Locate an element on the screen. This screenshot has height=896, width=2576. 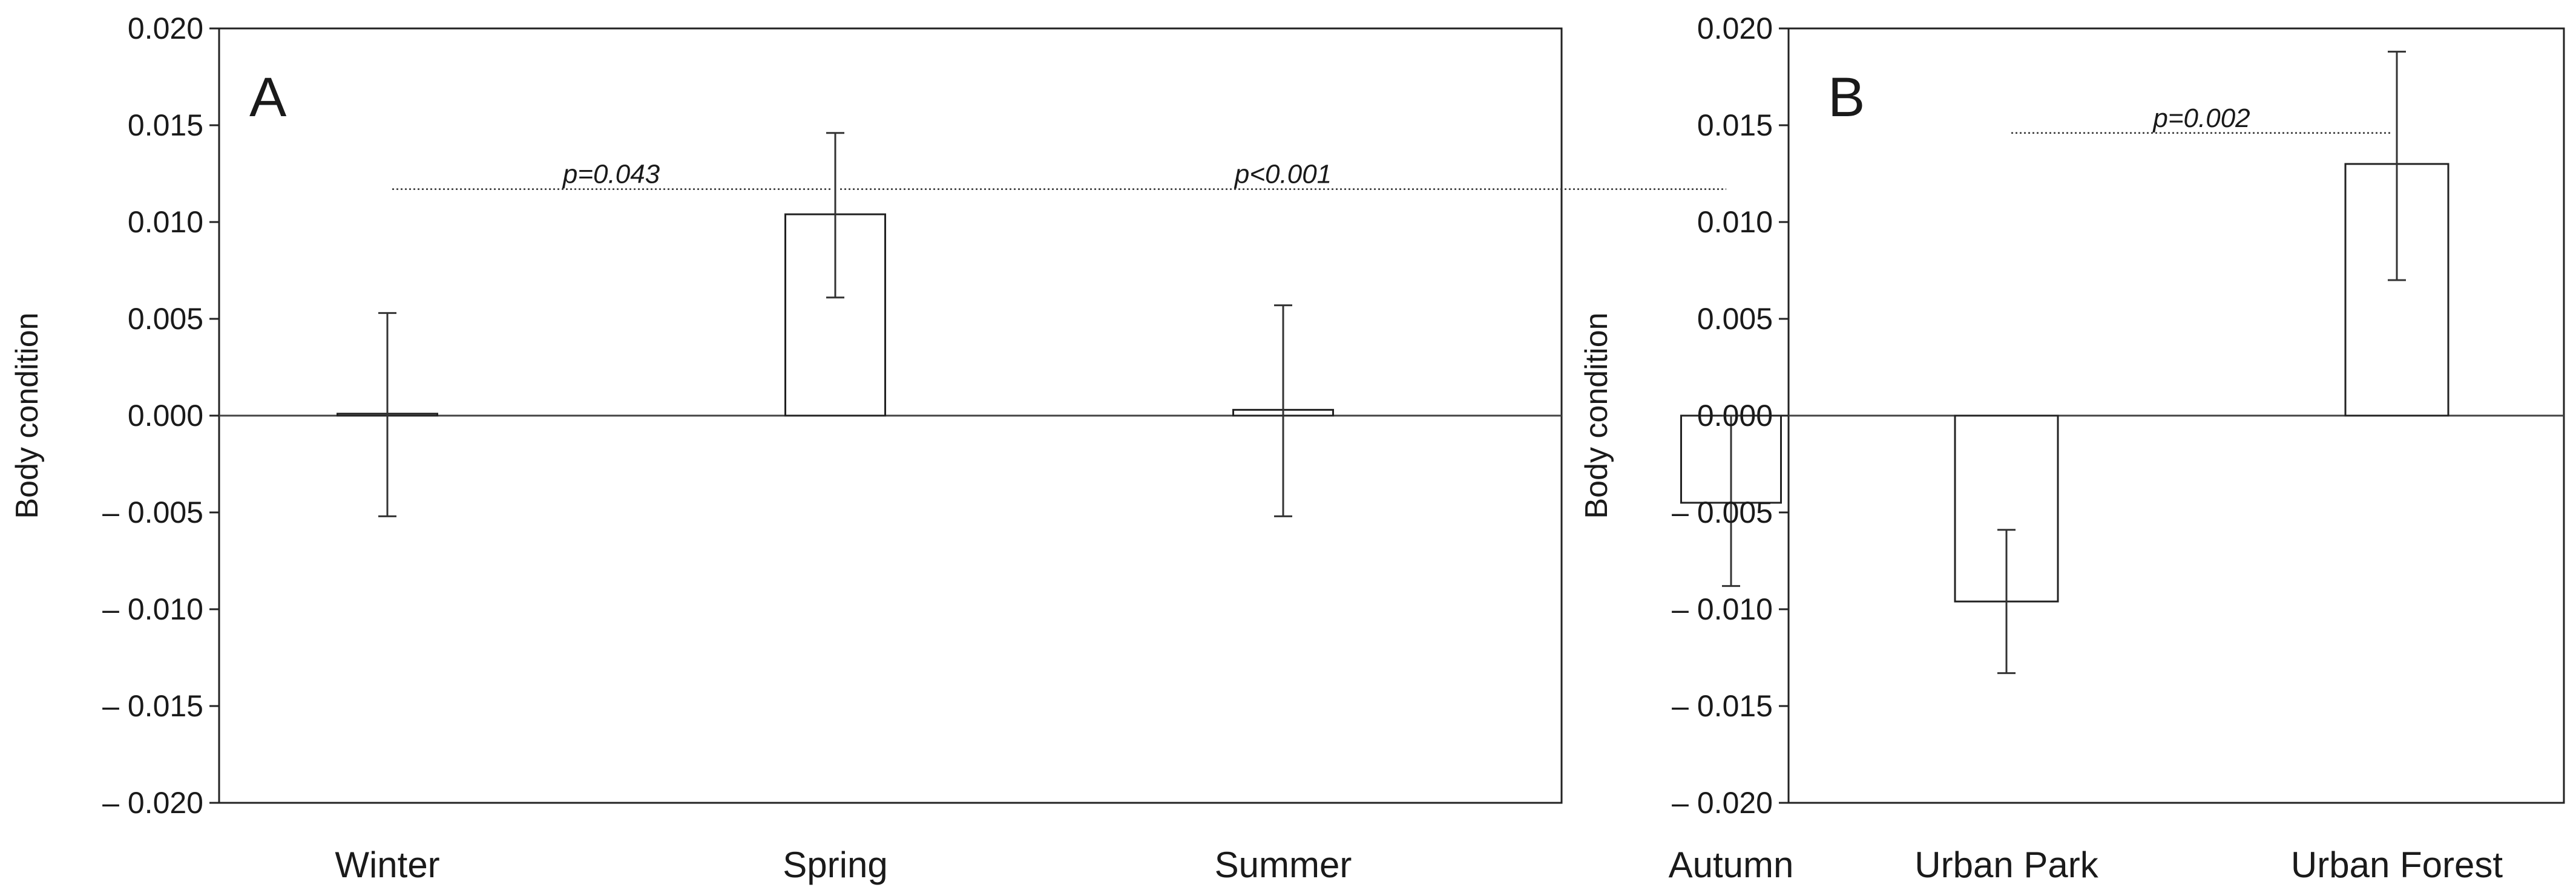
panel-a-bar-spring is located at coordinates (835, 315).